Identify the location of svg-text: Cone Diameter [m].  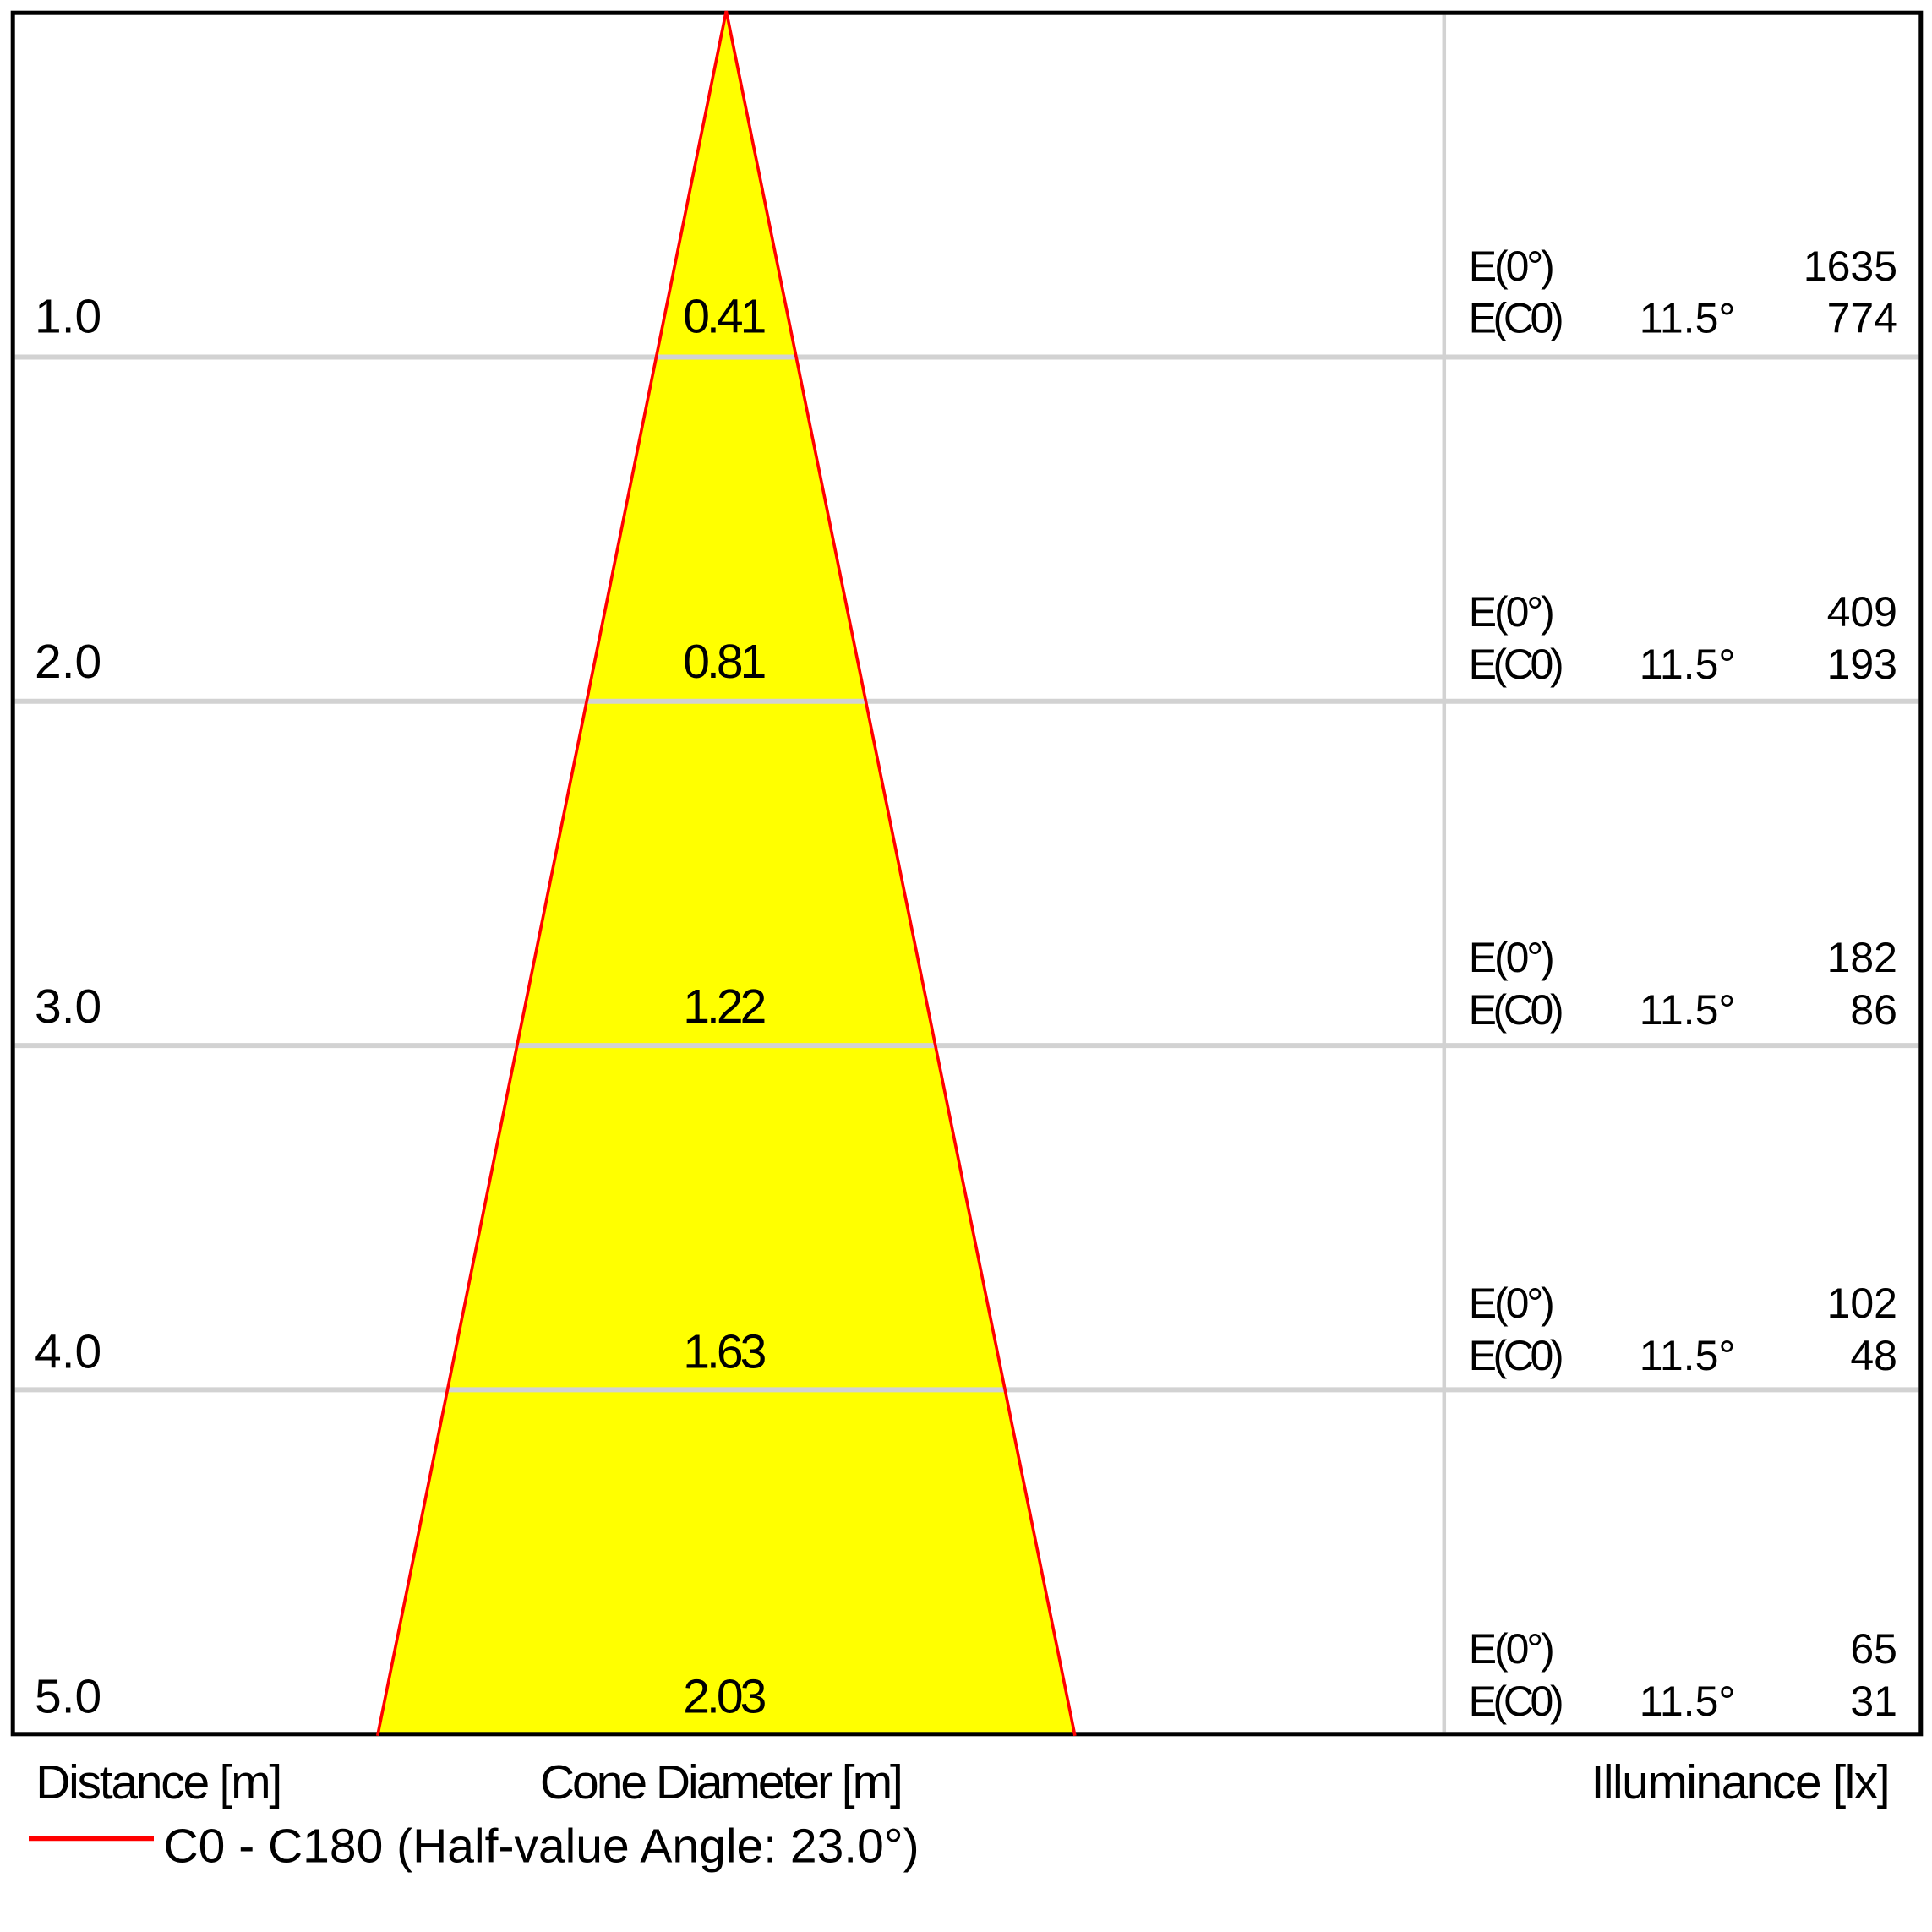
(721, 1782).